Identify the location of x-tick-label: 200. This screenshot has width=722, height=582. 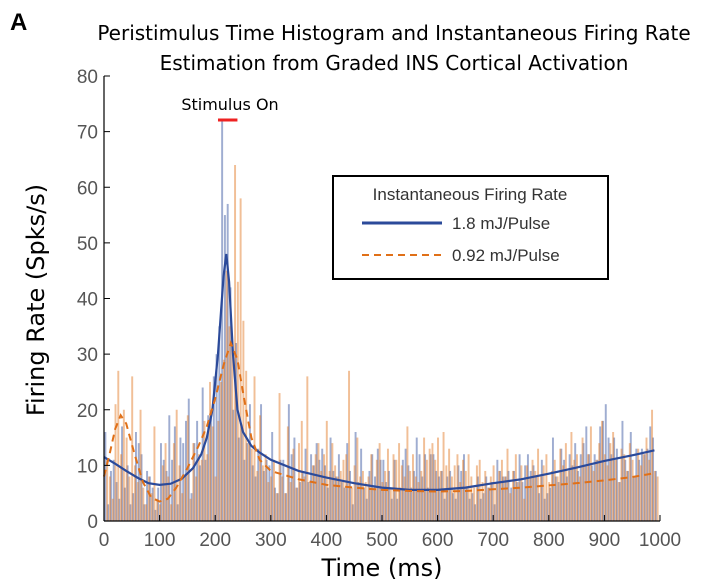
(215, 540).